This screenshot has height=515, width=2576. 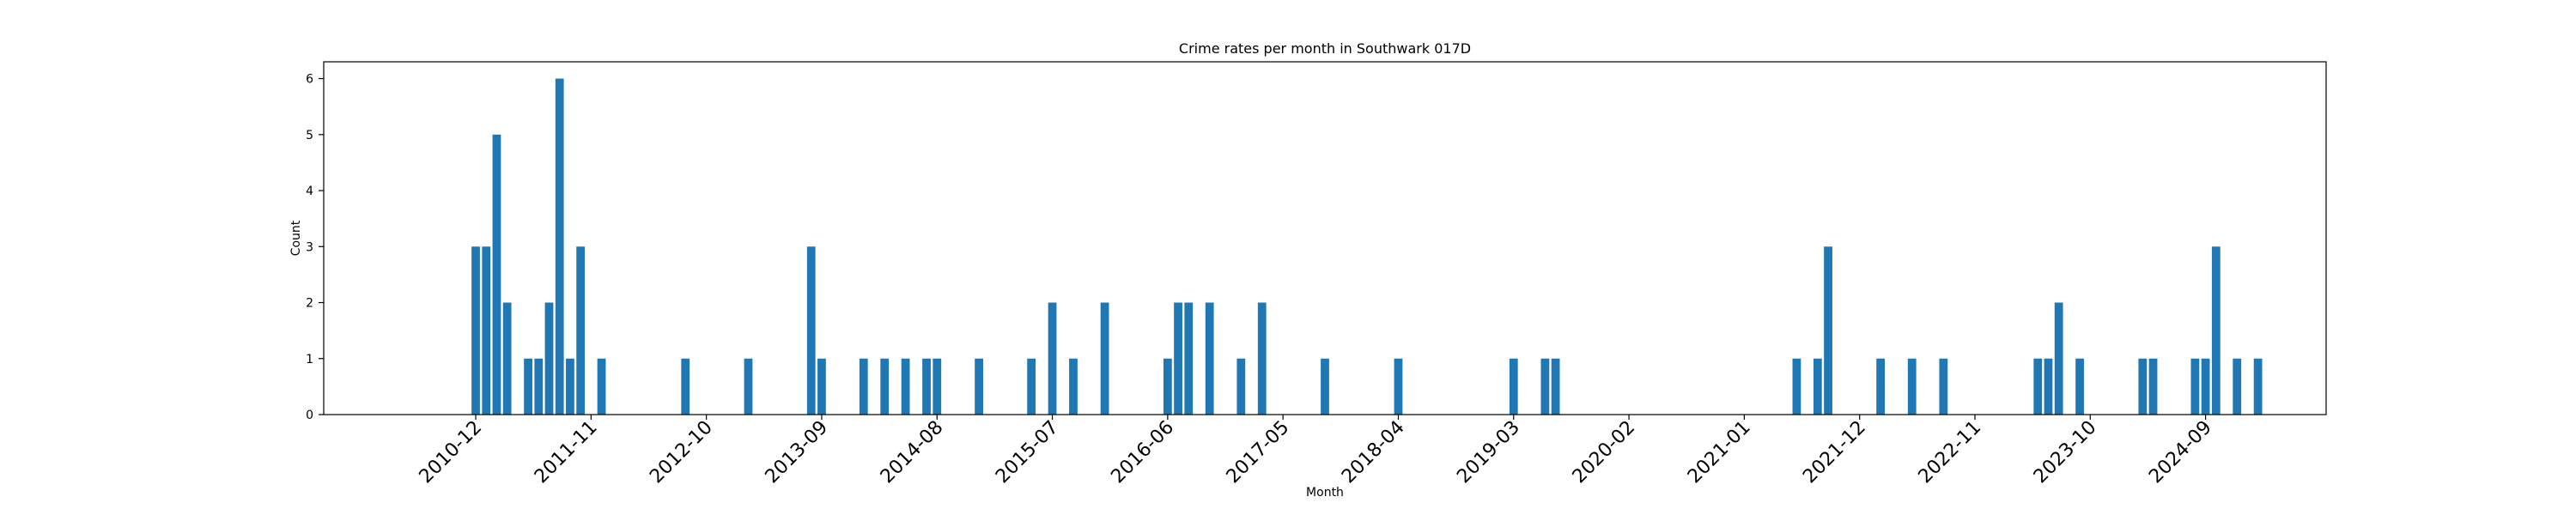 What do you see at coordinates (1325, 493) in the screenshot?
I see `x-axis-label: Month` at bounding box center [1325, 493].